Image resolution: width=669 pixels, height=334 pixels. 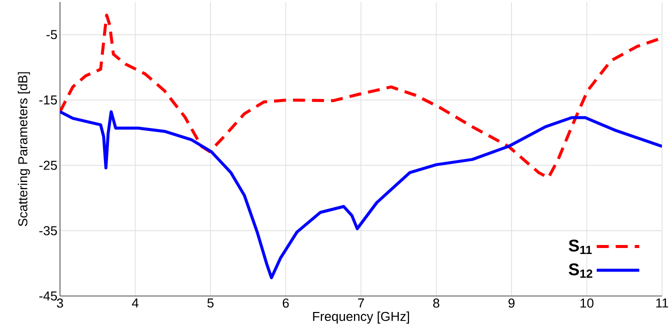 I want to click on x-tick-label: 6, so click(x=285, y=303).